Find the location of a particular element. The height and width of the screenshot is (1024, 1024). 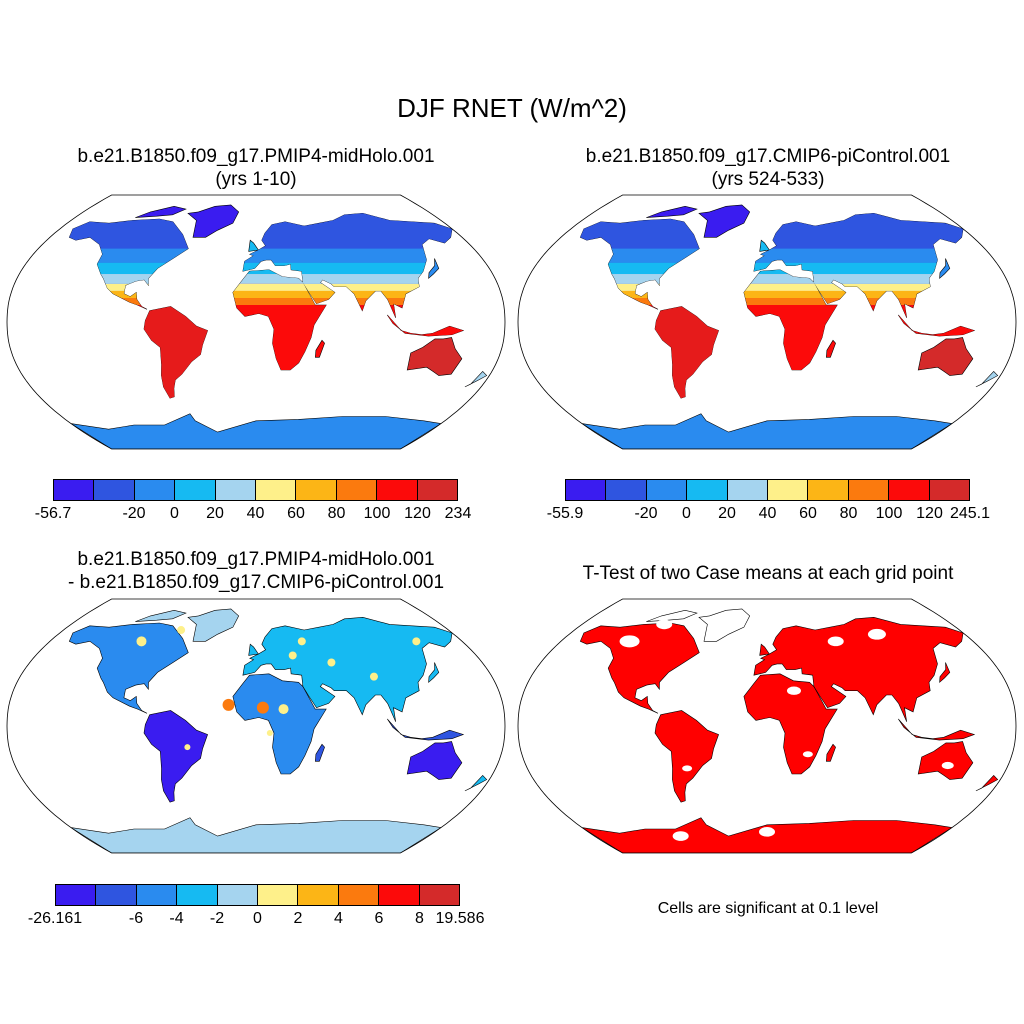

landmass-north-america is located at coordinates (639, 668).